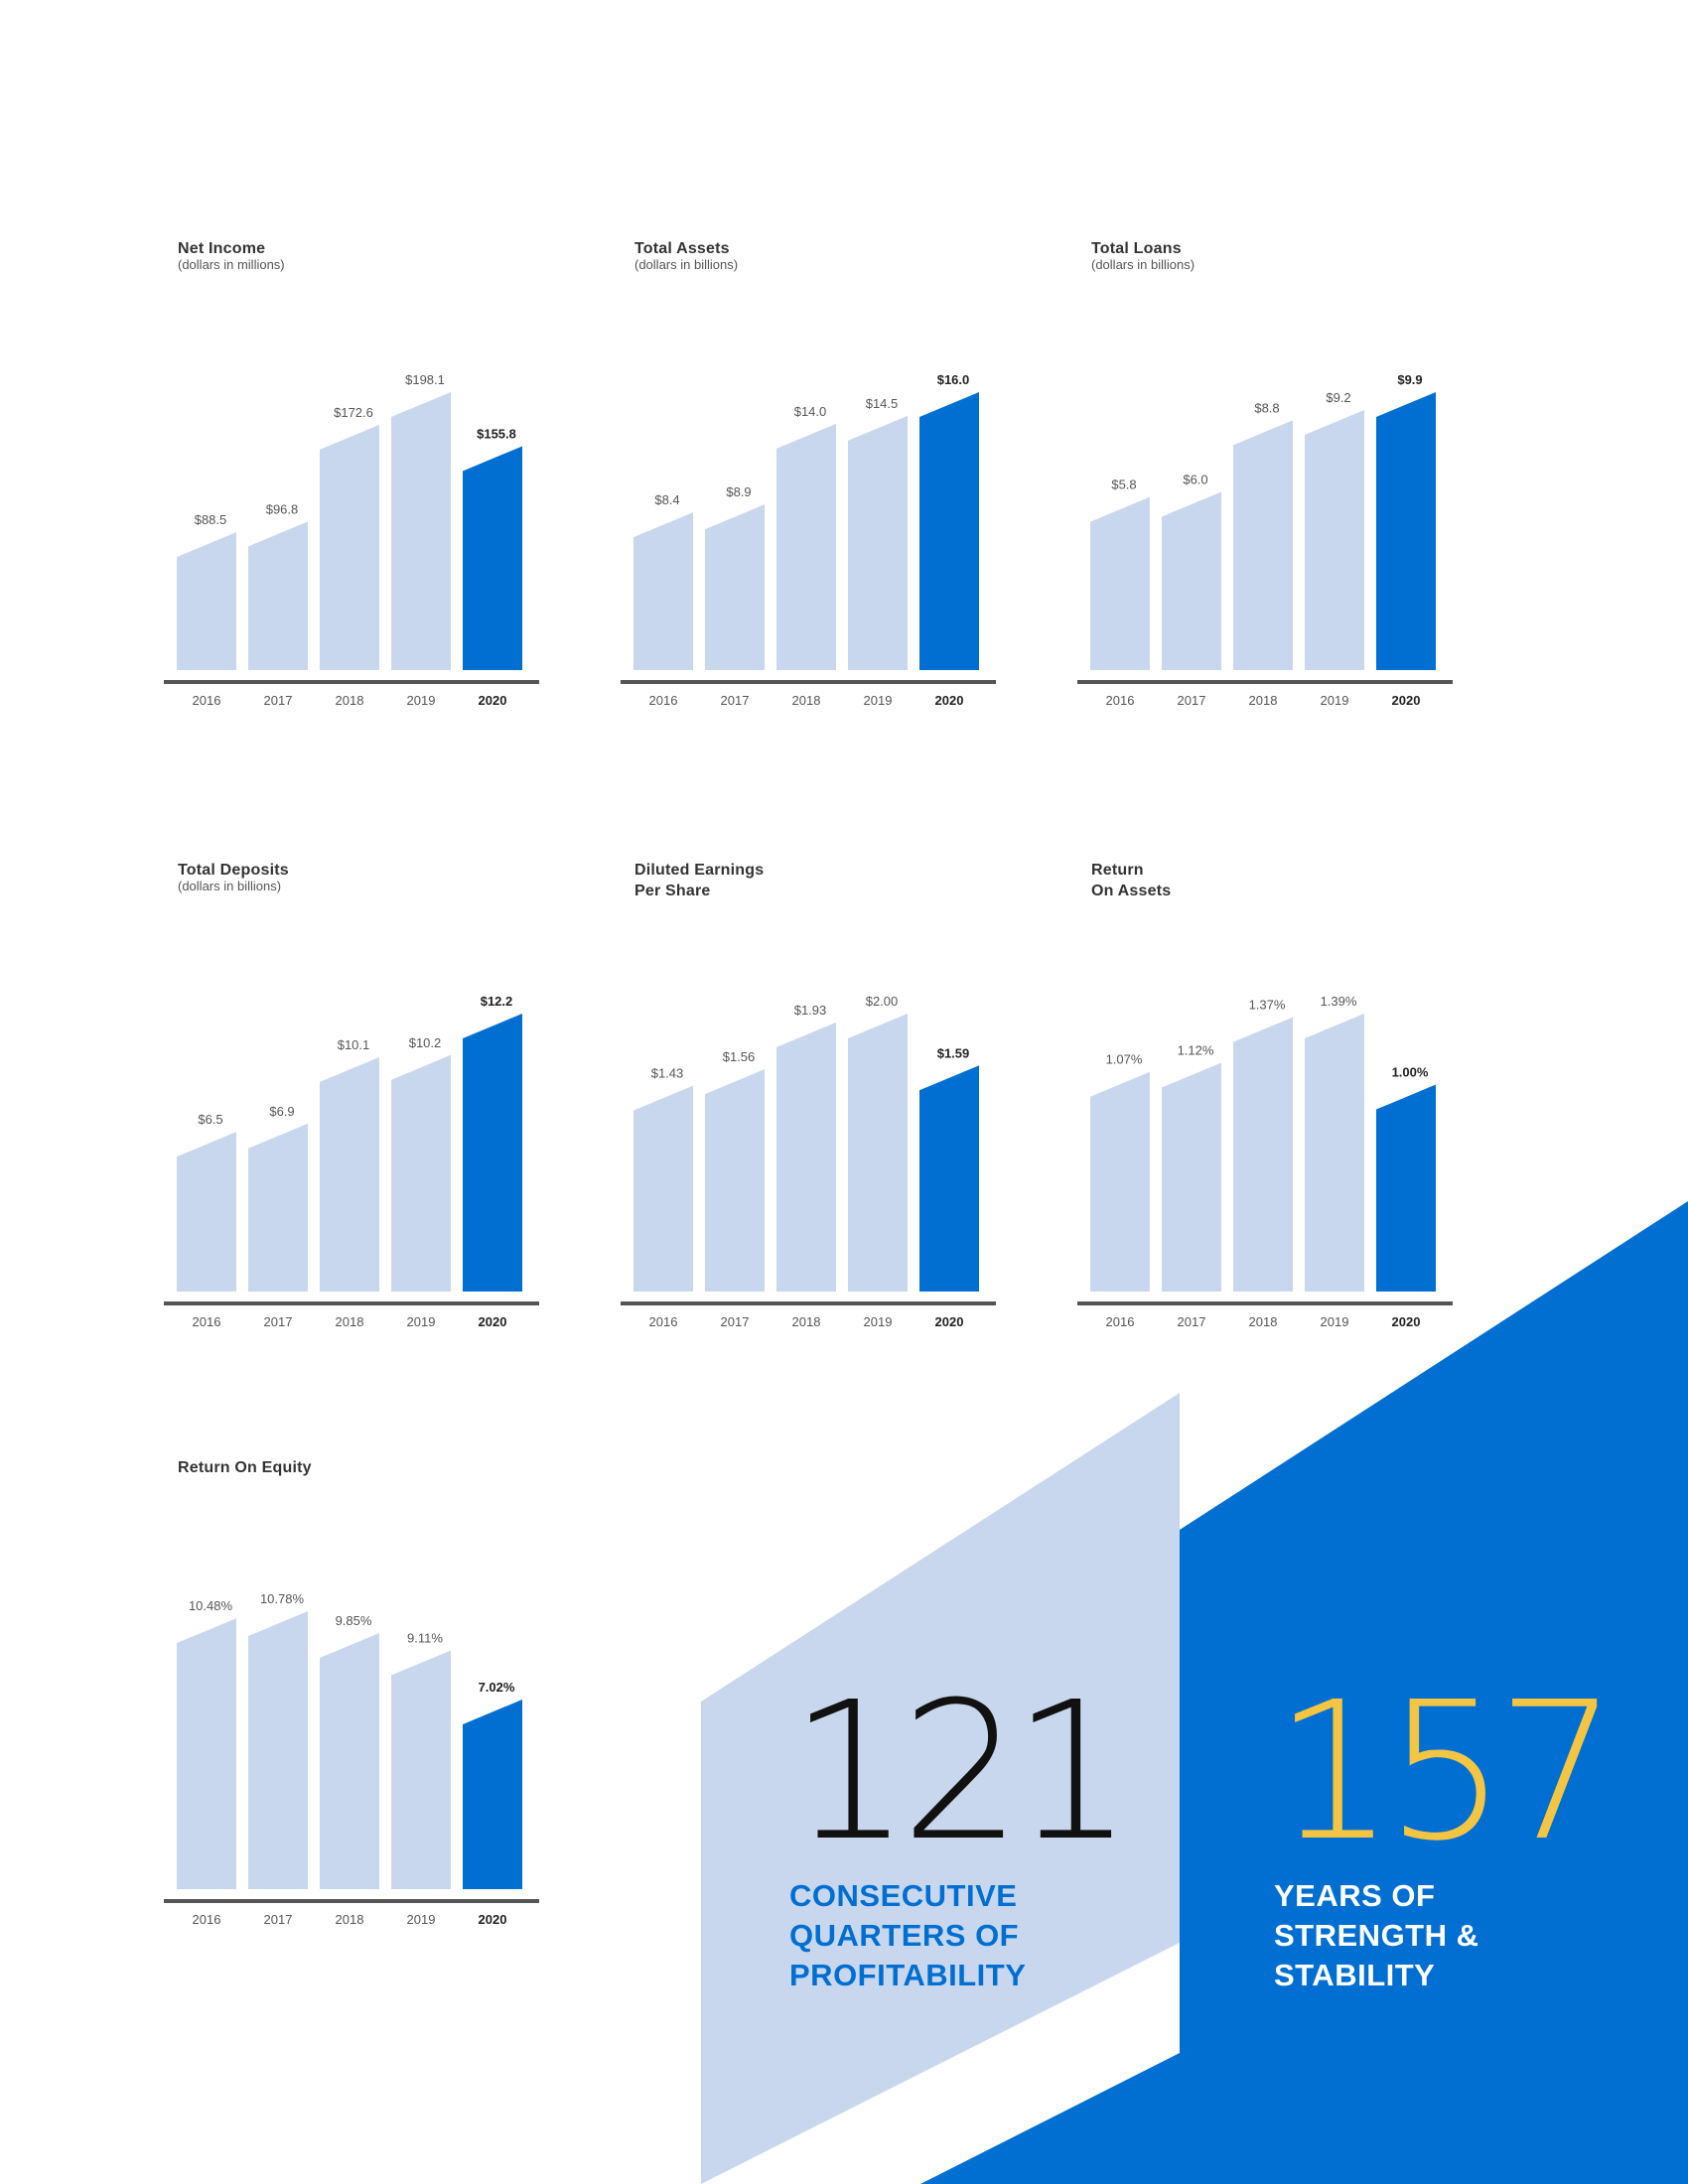 This screenshot has width=1688, height=2184. What do you see at coordinates (882, 1001) in the screenshot?
I see `data-label-2019: $2.00` at bounding box center [882, 1001].